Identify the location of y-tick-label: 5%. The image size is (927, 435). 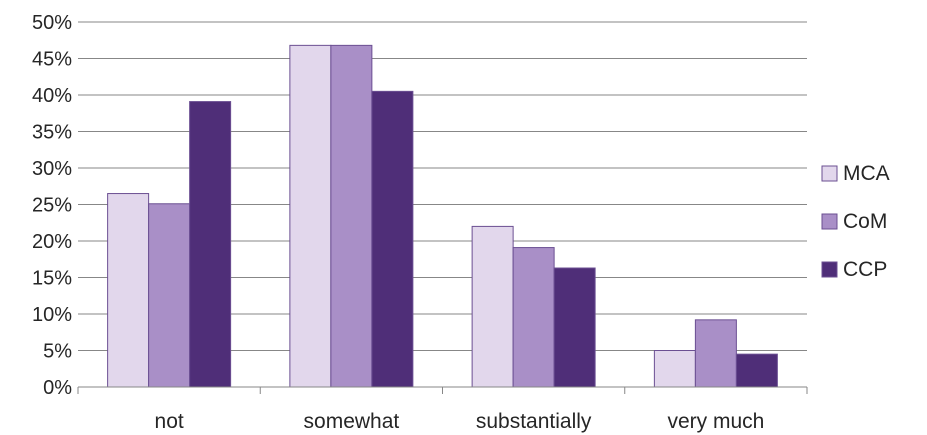
(57, 352).